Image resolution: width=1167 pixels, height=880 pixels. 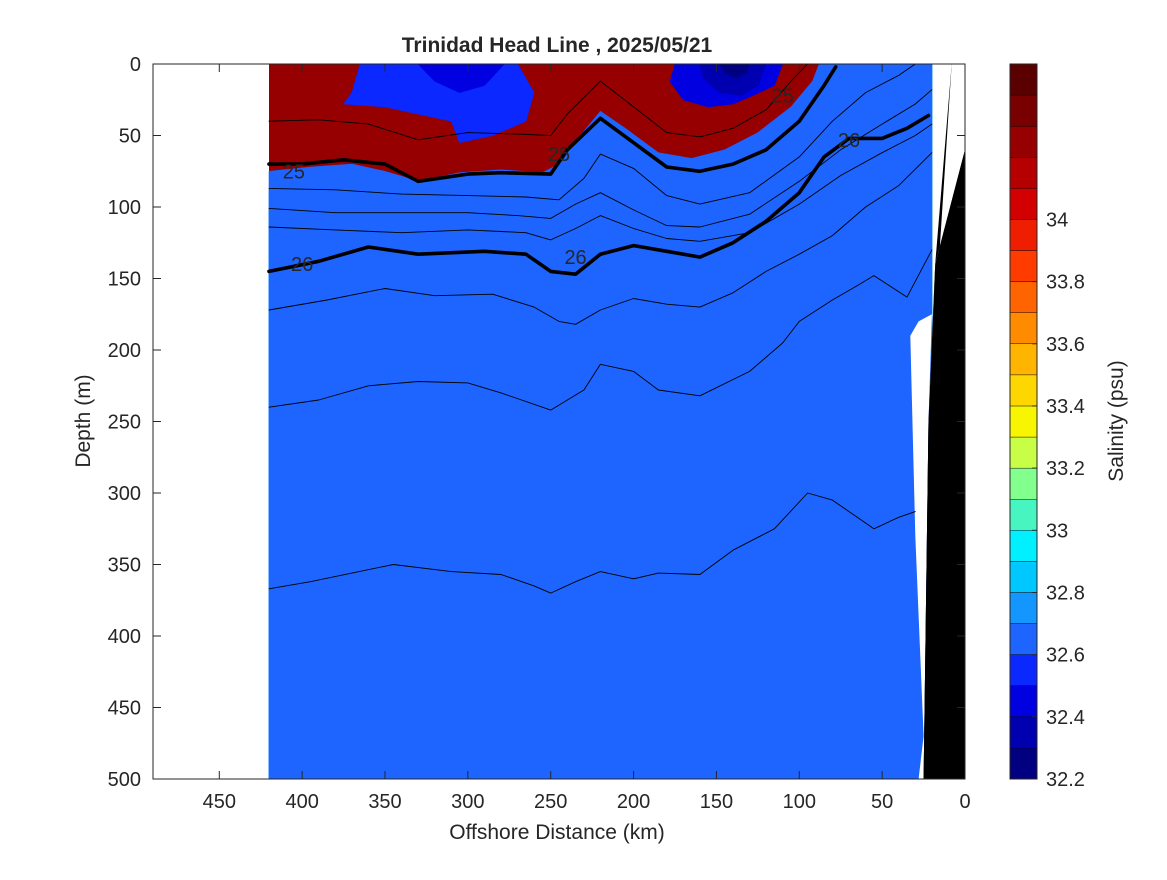 What do you see at coordinates (1057, 531) in the screenshot?
I see `colorbar-tick-label-33: 33` at bounding box center [1057, 531].